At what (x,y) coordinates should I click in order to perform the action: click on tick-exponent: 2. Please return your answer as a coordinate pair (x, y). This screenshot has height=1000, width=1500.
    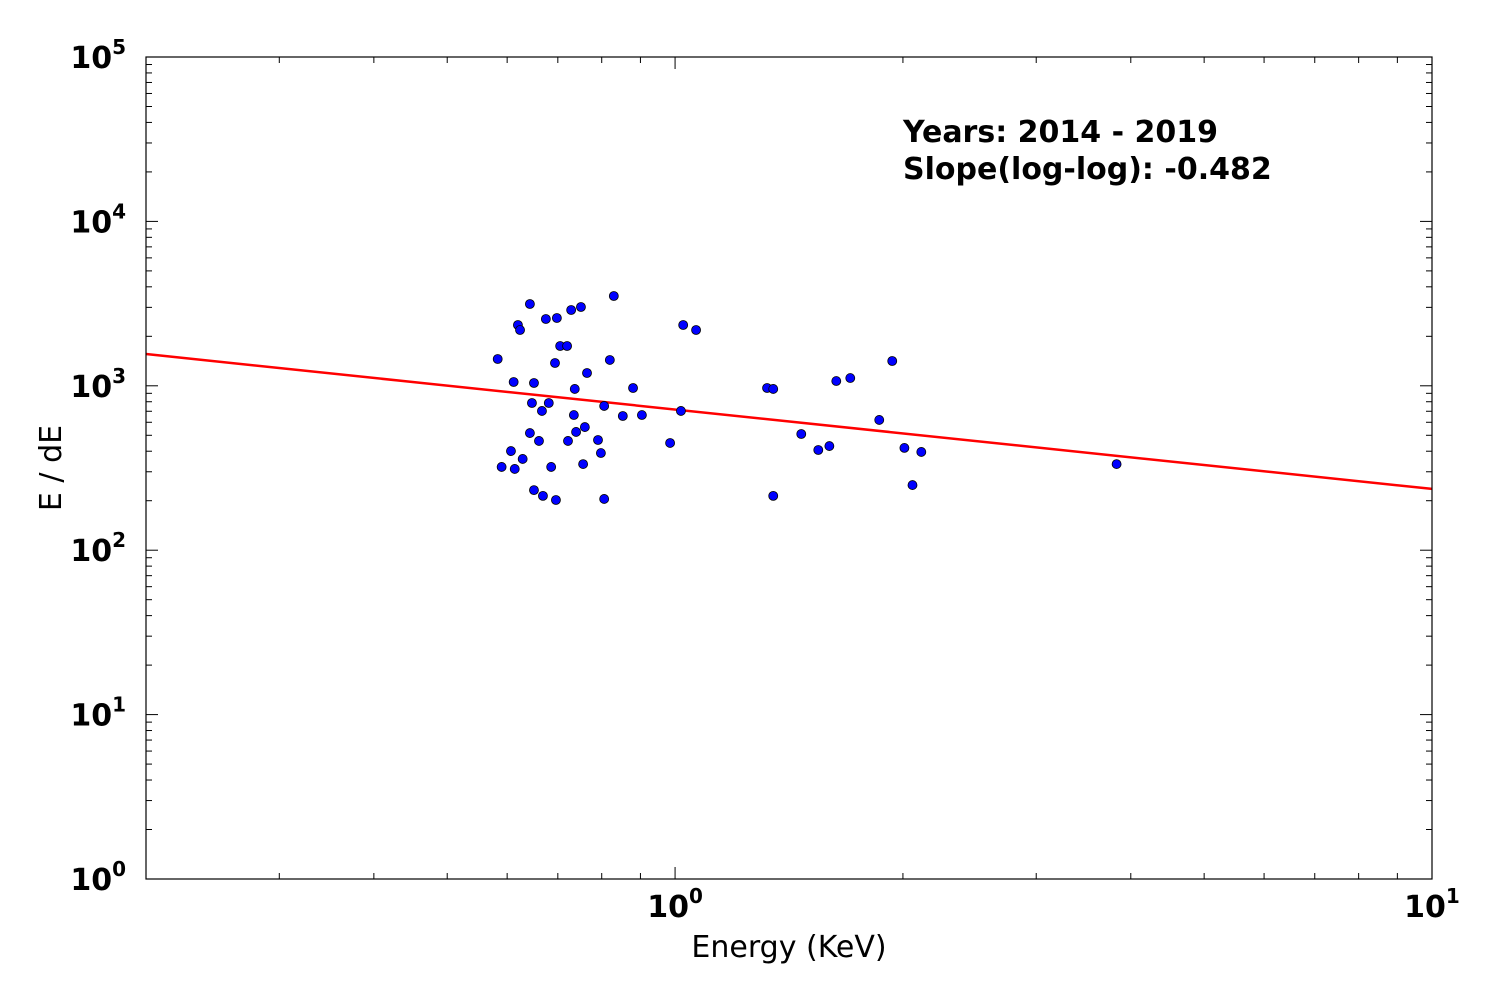
    Looking at the image, I should click on (119, 540).